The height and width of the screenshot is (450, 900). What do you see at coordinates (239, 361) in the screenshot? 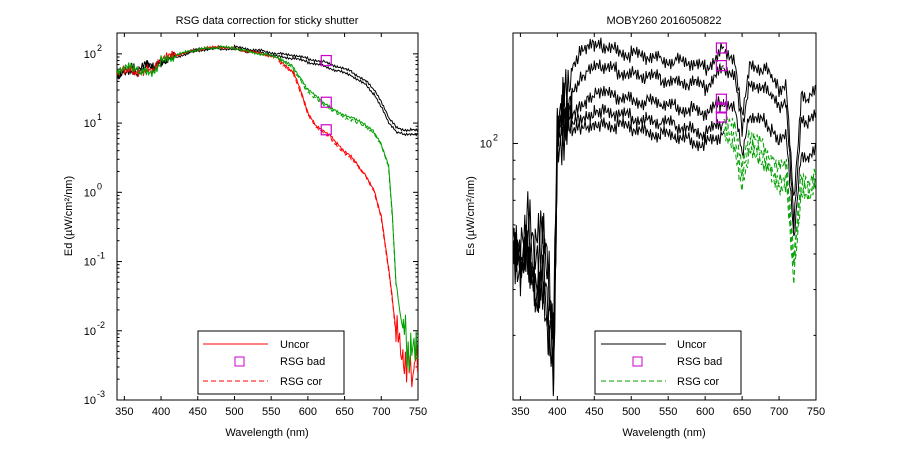
I see `ed-legend-swatch-rsg-bad` at bounding box center [239, 361].